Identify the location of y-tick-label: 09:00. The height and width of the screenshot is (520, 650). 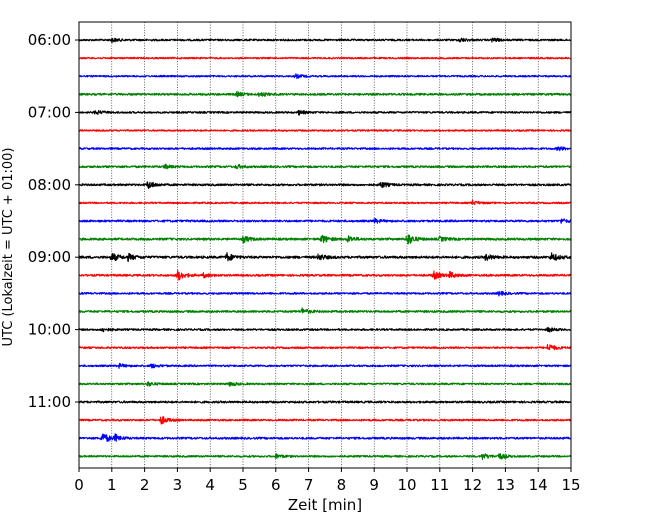
(49, 257).